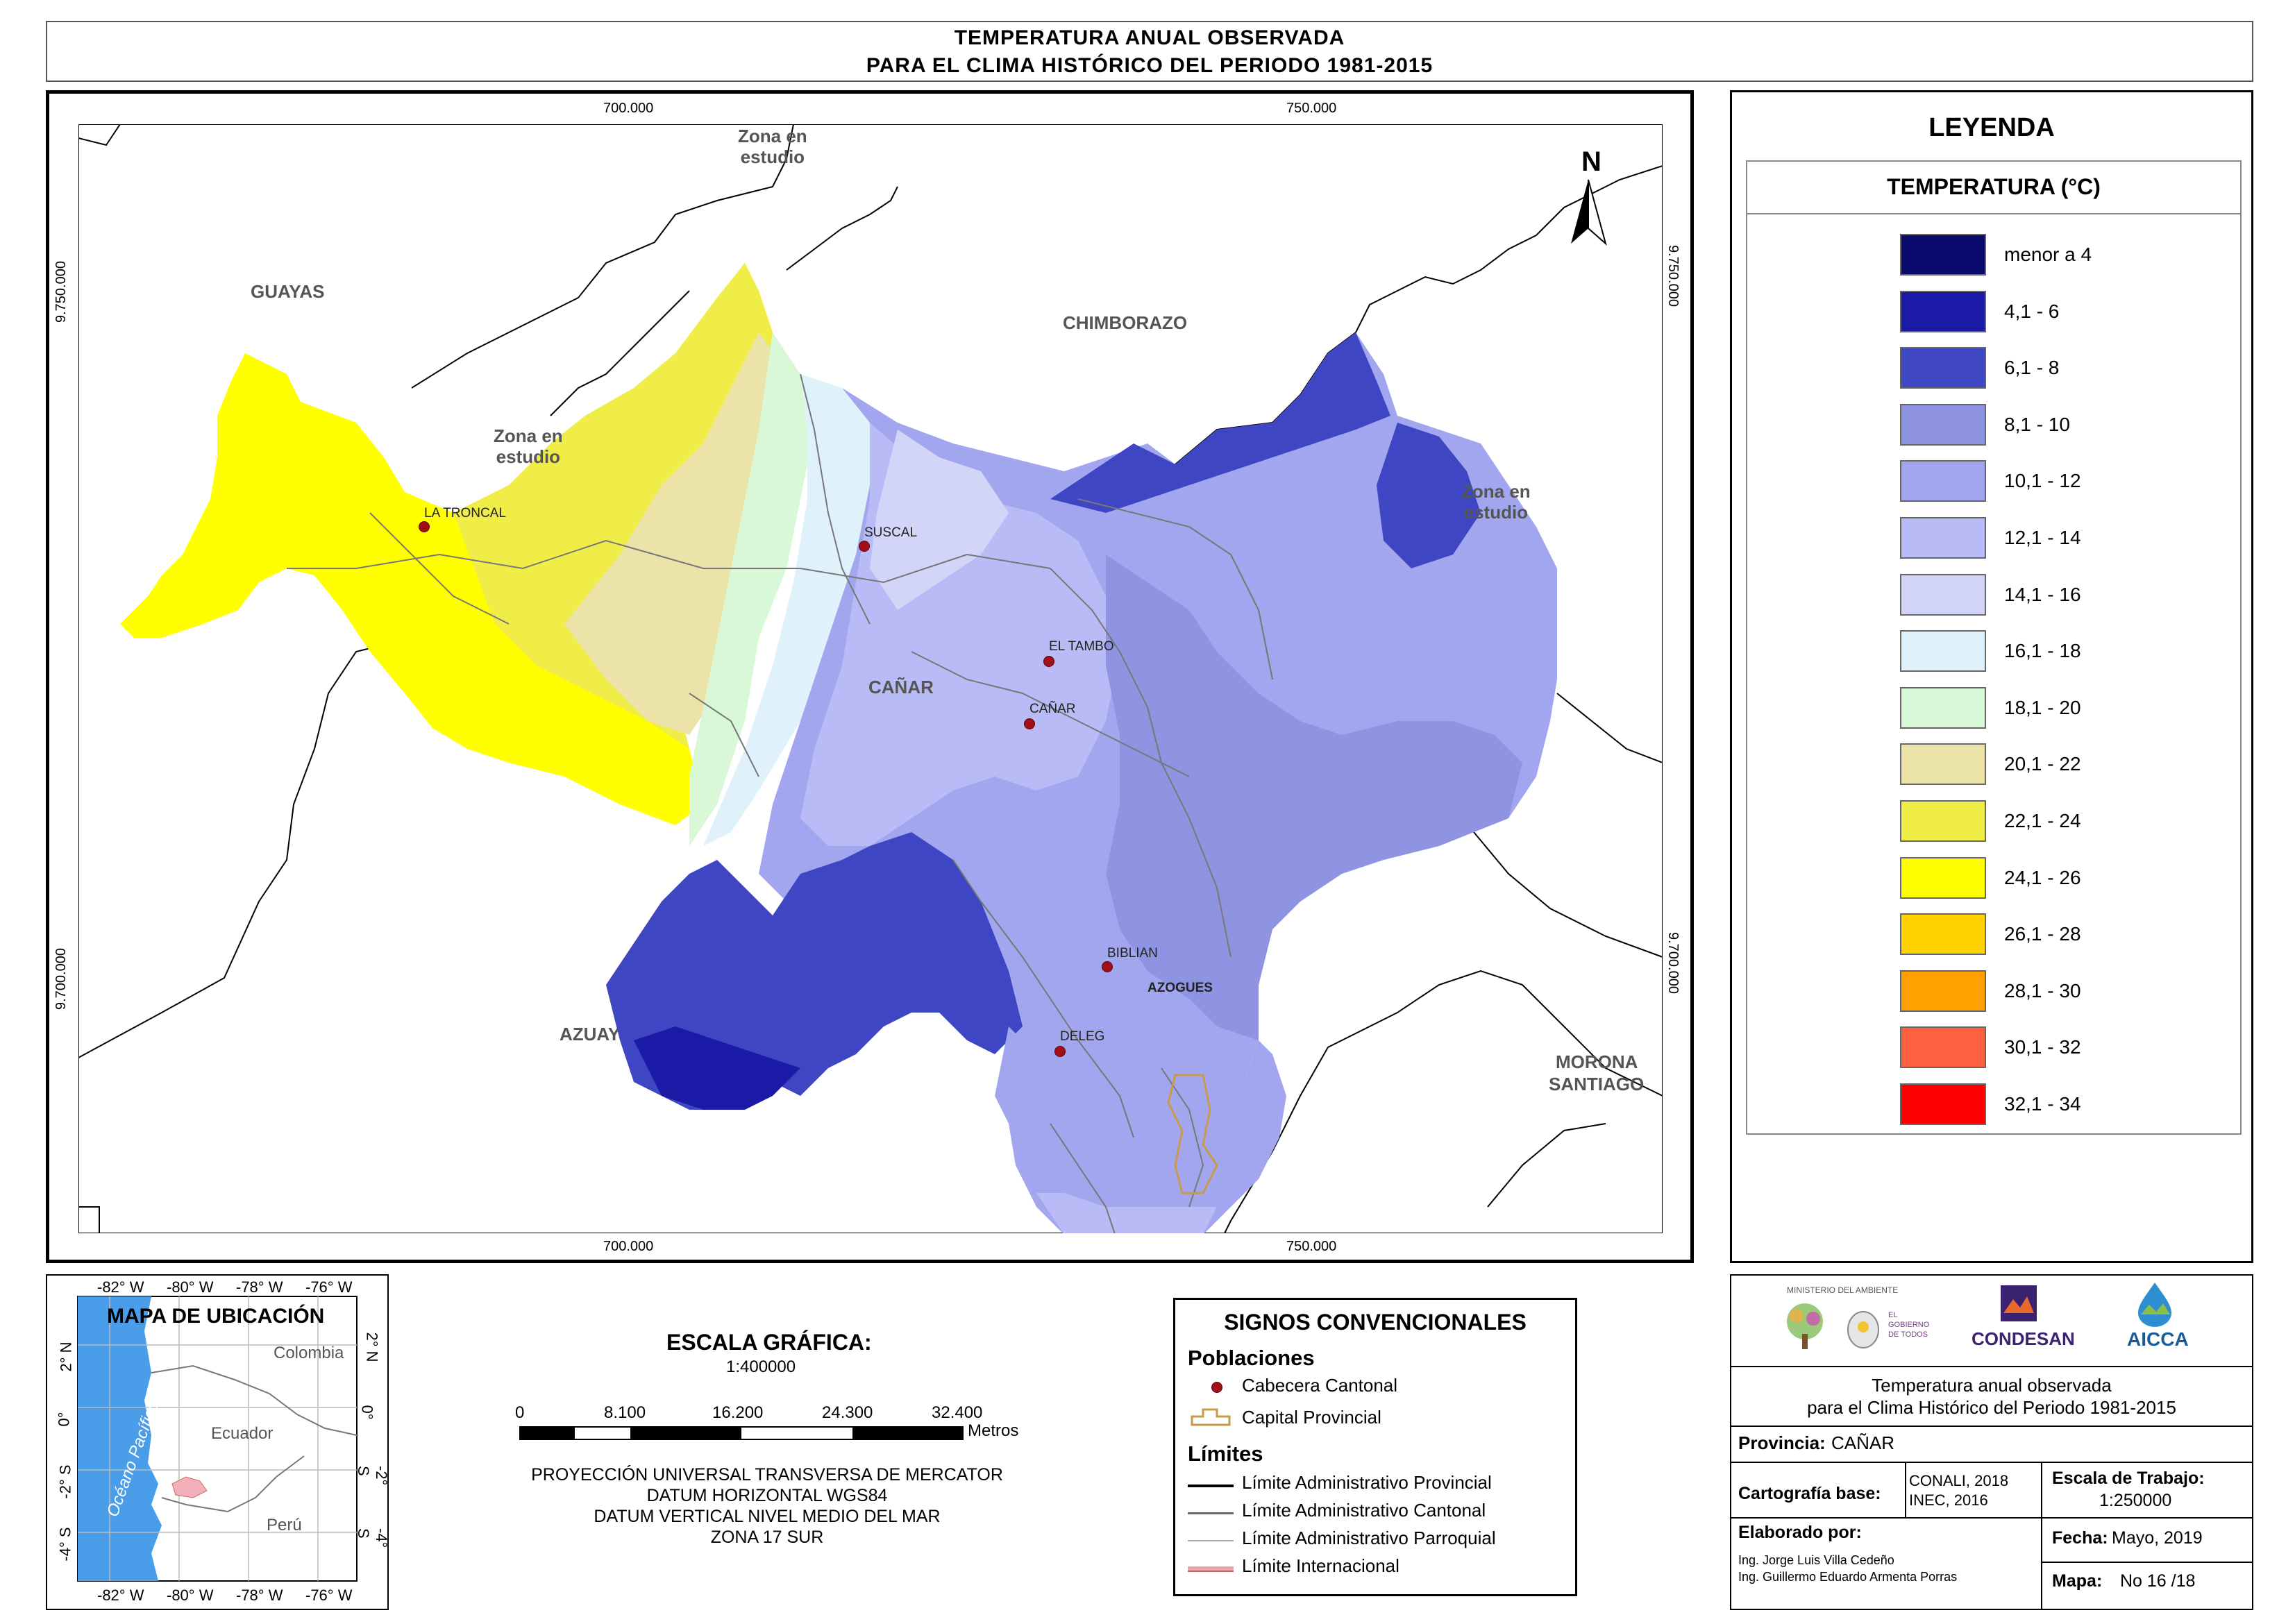 This screenshot has width=2295, height=1624. Describe the element at coordinates (993, 1430) in the screenshot. I see `scale-unit: Metros` at that location.